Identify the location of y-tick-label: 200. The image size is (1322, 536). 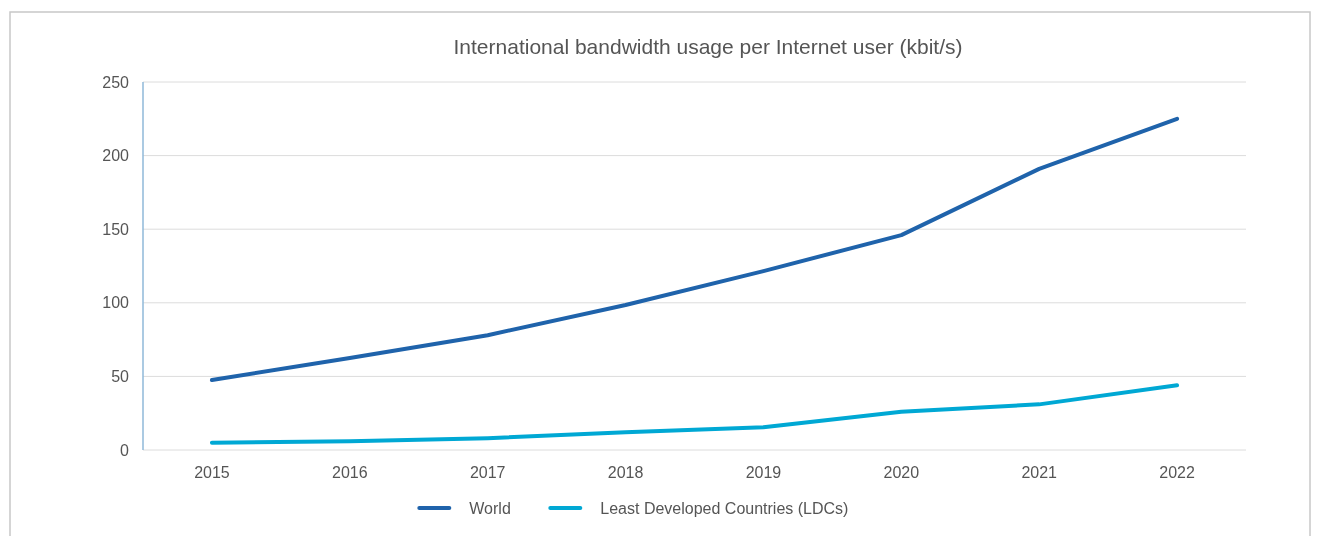
(116, 156).